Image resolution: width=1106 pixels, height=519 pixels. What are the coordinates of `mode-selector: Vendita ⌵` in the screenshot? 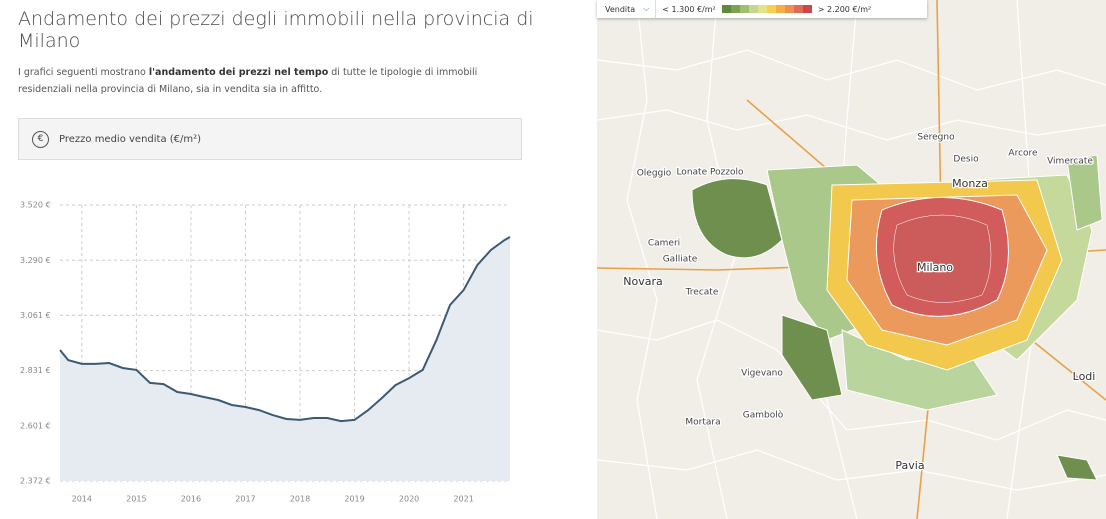 It's located at (627, 9).